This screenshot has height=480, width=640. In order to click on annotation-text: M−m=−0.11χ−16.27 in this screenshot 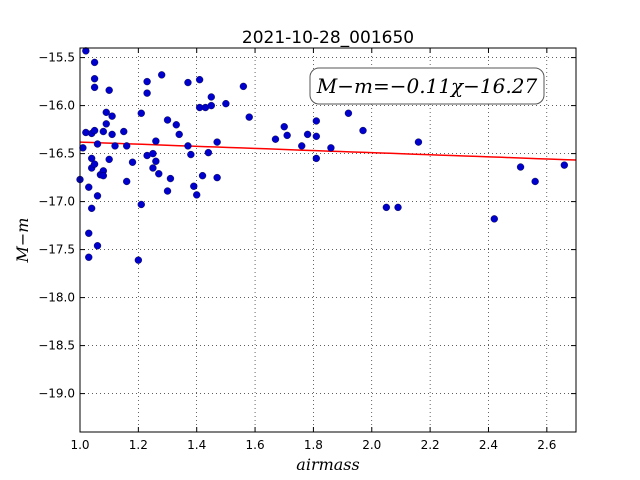, I will do `click(427, 86)`.